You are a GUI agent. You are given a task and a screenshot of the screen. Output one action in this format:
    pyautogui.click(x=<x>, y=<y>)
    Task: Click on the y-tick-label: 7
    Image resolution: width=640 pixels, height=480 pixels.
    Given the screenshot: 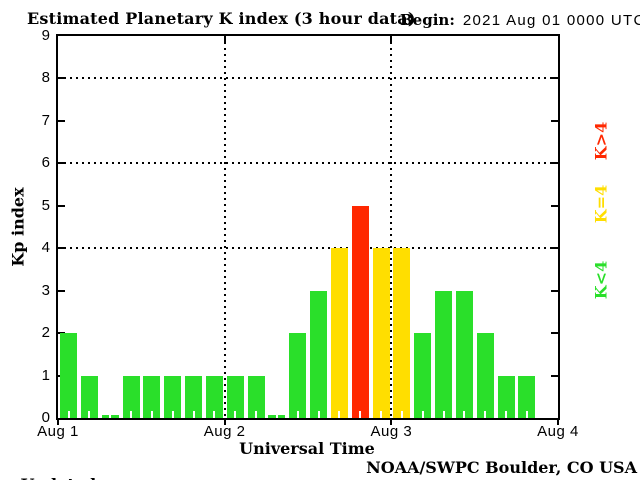 What is the action you would take?
    pyautogui.click(x=45, y=120)
    